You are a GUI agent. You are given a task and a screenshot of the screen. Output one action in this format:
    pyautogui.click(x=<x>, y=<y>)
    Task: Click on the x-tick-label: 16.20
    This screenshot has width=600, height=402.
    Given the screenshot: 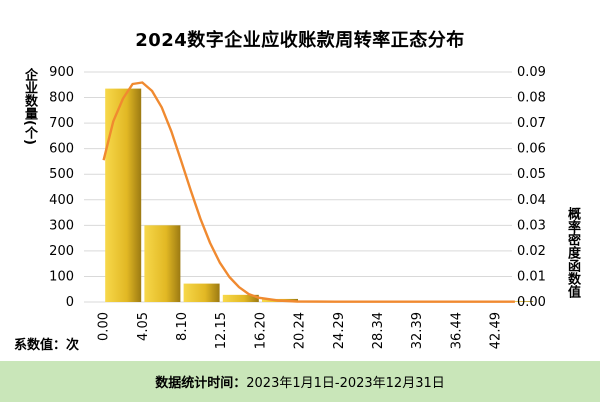 What is the action you would take?
    pyautogui.click(x=260, y=330)
    